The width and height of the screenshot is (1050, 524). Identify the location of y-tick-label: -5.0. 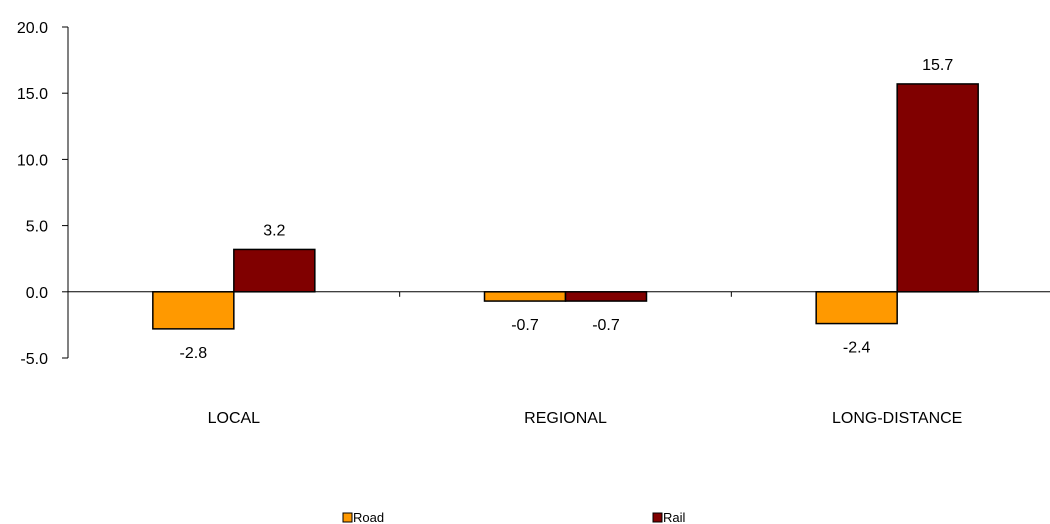
(34, 359).